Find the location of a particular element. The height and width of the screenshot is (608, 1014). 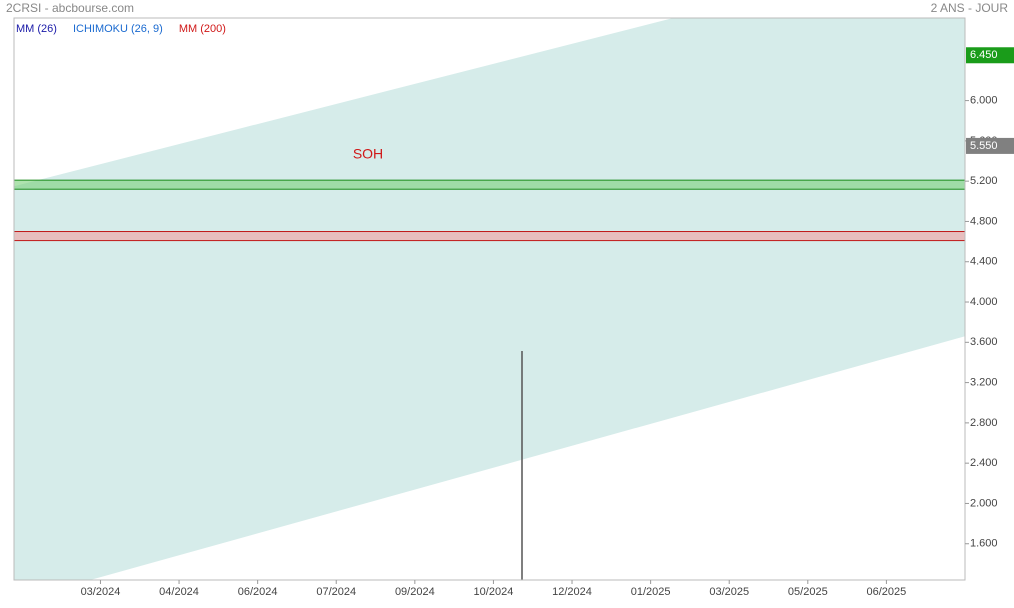

x-tick-label: 04/2024 is located at coordinates (179, 592).